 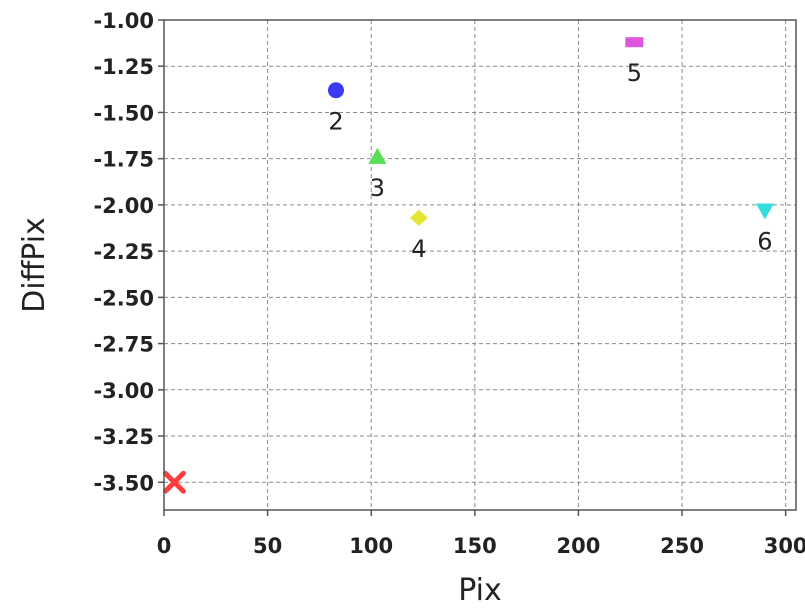 I want to click on point-label: 6, so click(x=764, y=241).